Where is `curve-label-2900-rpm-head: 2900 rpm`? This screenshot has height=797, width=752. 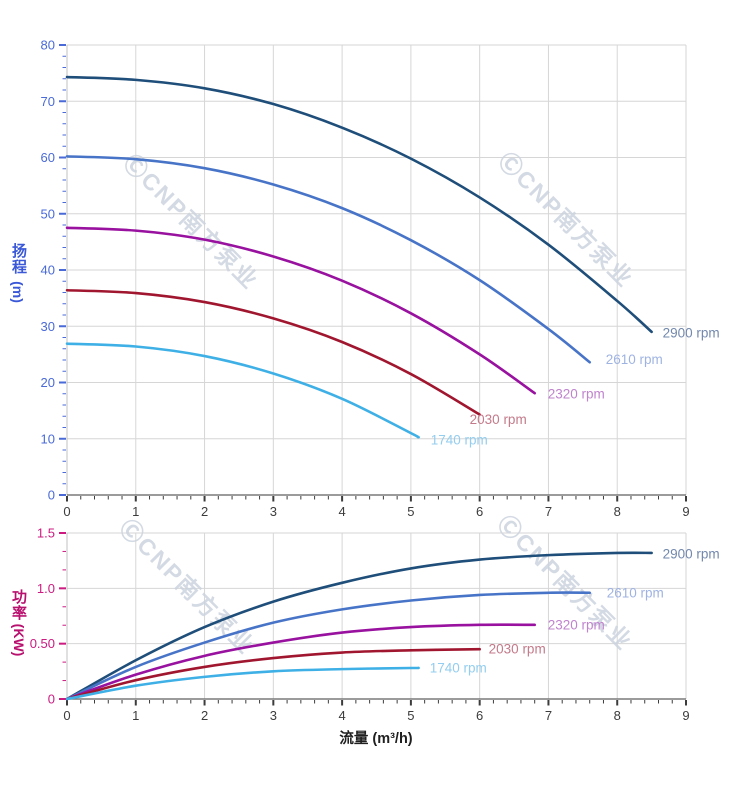
curve-label-2900-rpm-head: 2900 rpm is located at coordinates (691, 332).